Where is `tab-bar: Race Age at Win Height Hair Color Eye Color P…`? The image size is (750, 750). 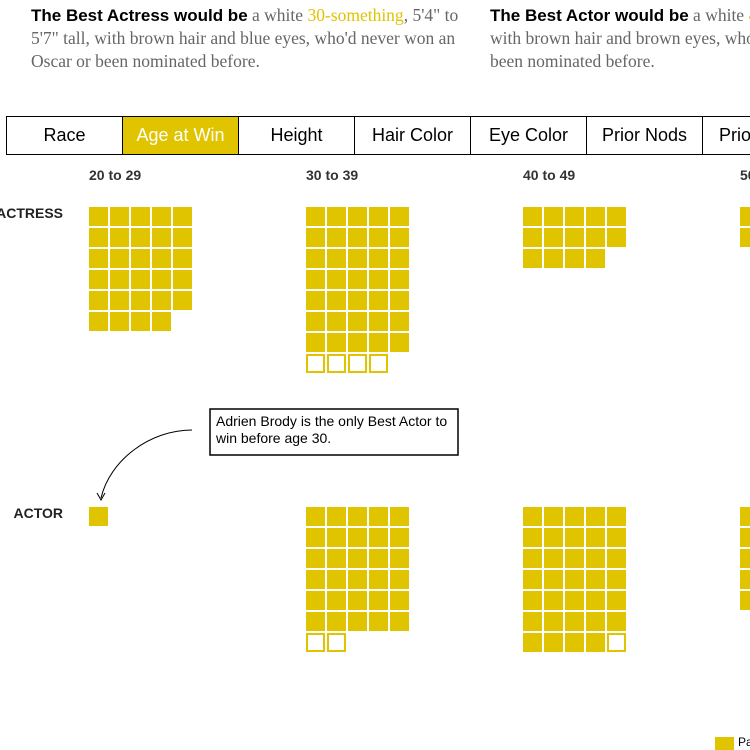
tab-bar: Race Age at Win Height Hair Color Eye Color P… is located at coordinates (378, 135).